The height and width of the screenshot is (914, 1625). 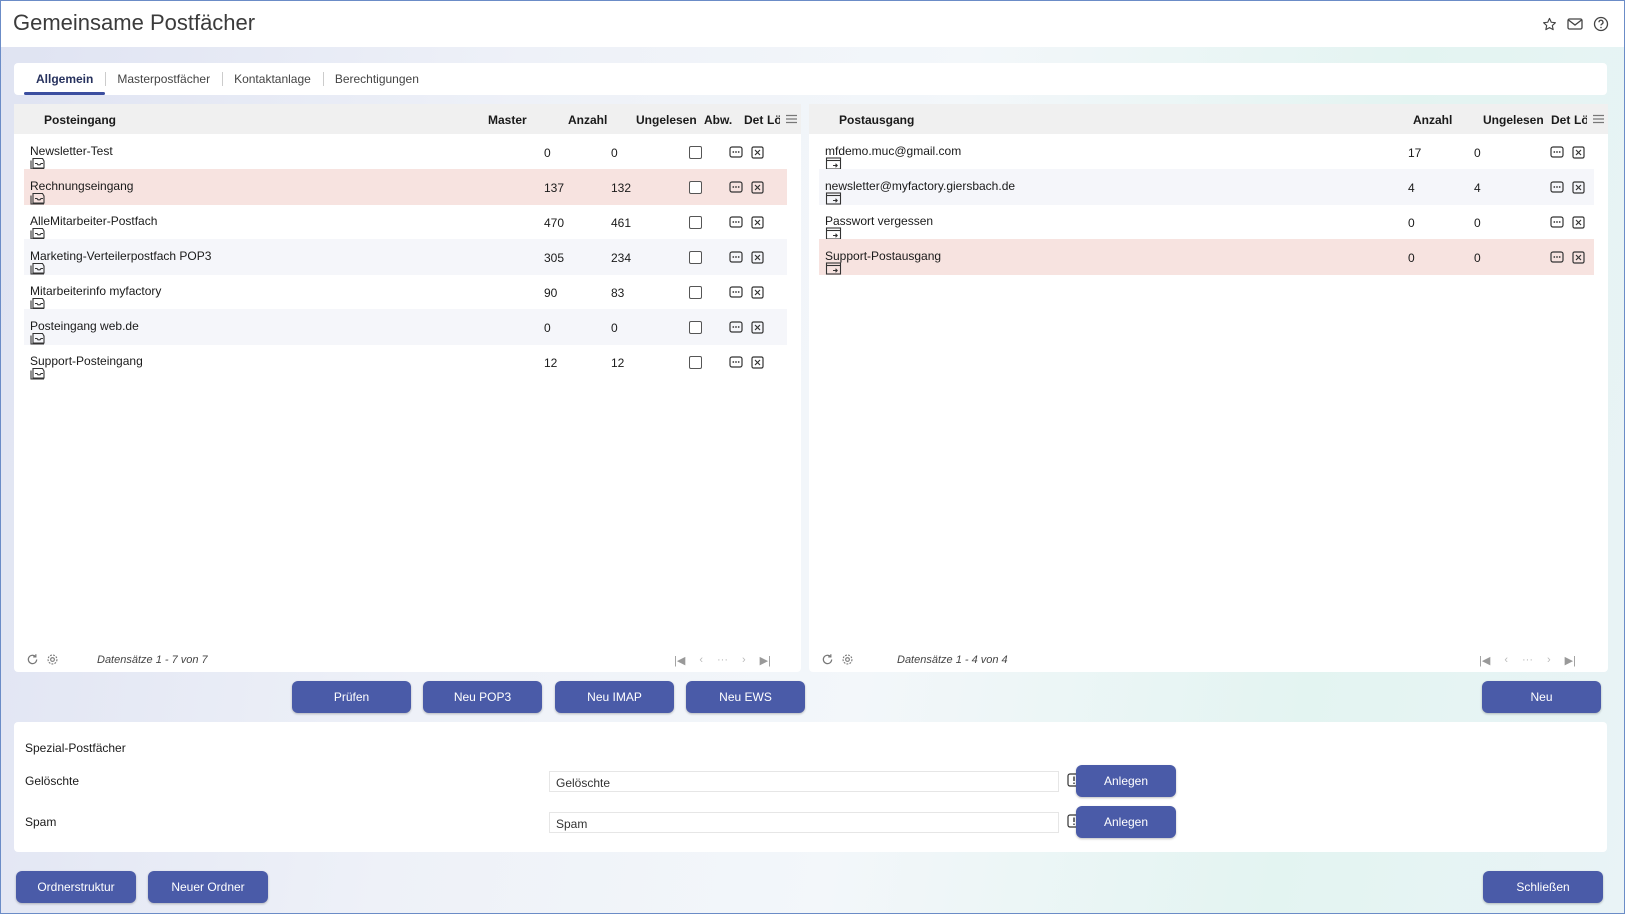 I want to click on spam-field: Spam, so click(x=804, y=822).